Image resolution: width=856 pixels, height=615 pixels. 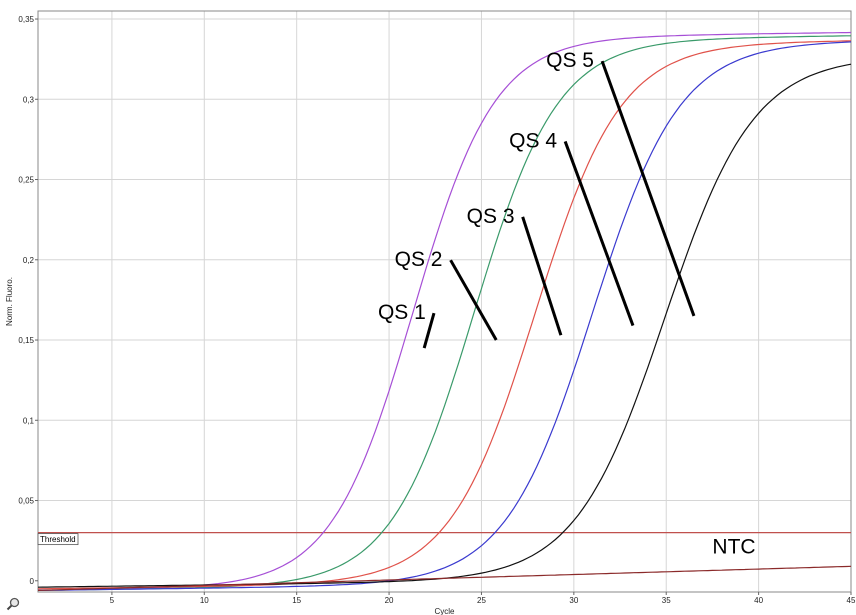 What do you see at coordinates (444, 611) in the screenshot?
I see `x-axis-label: Cycle` at bounding box center [444, 611].